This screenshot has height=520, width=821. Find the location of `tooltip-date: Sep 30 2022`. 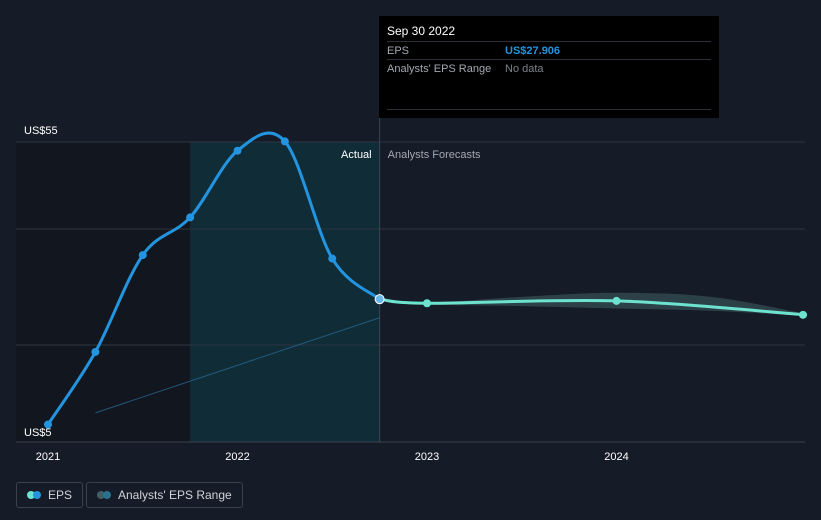

tooltip-date: Sep 30 2022 is located at coordinates (421, 31).